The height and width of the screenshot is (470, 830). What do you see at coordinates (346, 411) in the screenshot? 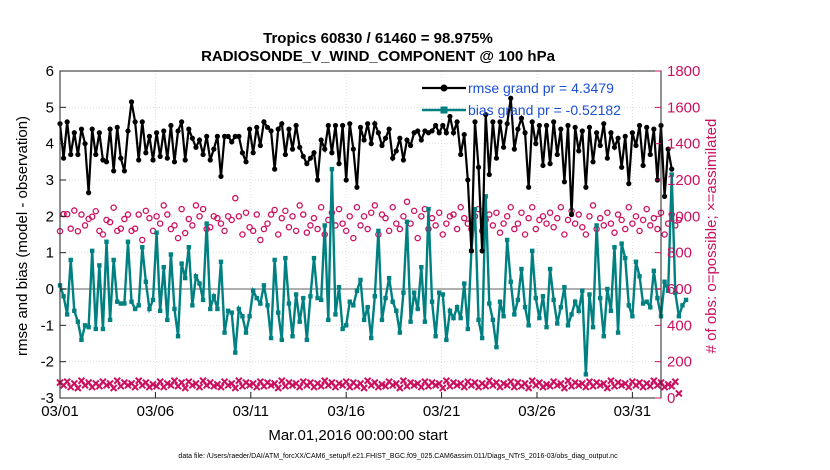
I see `x-tick-label: 03/16` at bounding box center [346, 411].